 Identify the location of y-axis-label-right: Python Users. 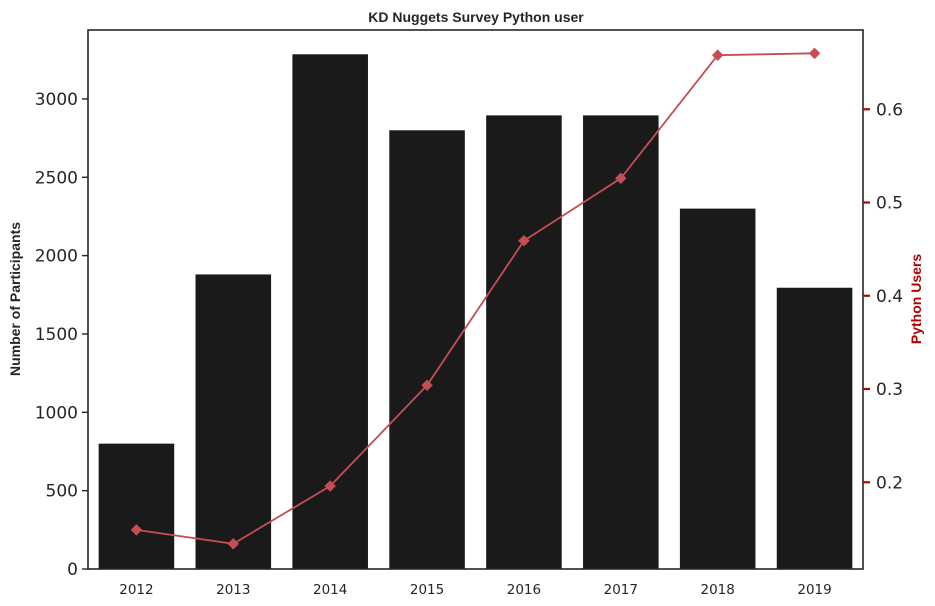
(916, 299).